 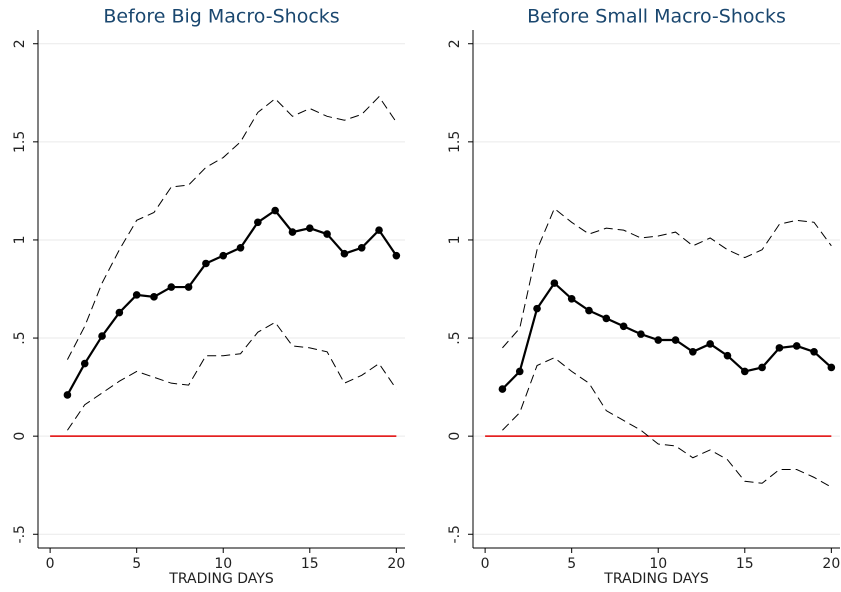 What do you see at coordinates (221, 17) in the screenshot?
I see `chart-title: Before Big Macro-Shocks` at bounding box center [221, 17].